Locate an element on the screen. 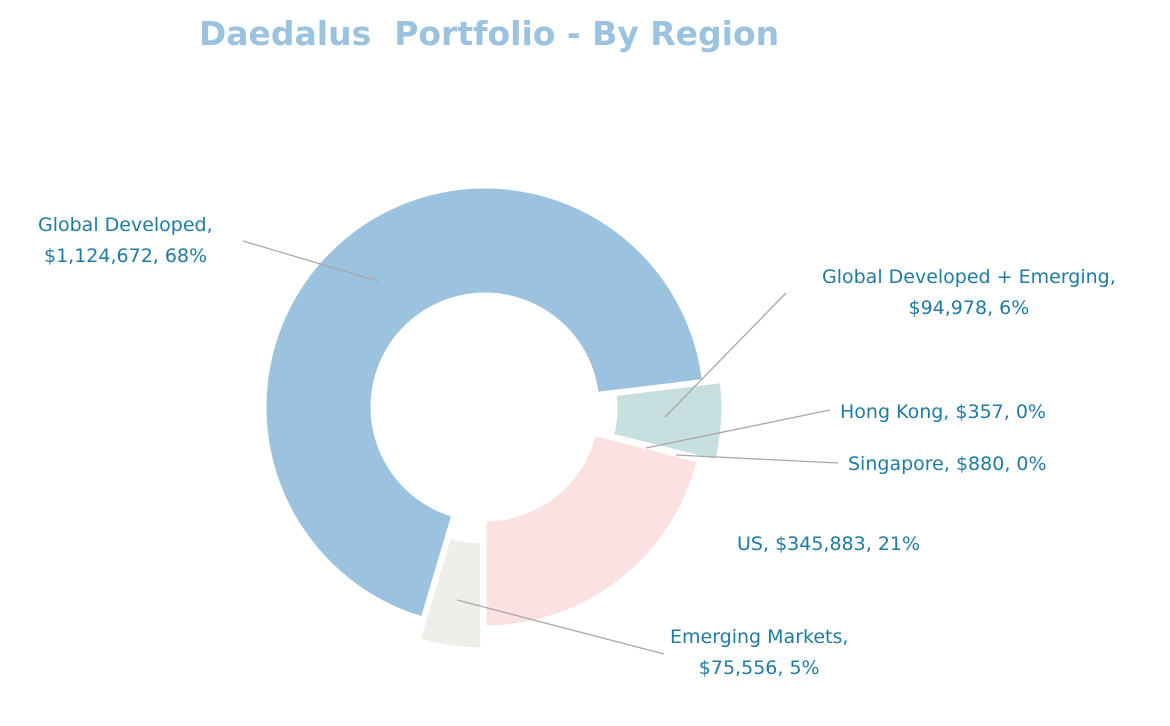 Image resolution: width=1170 pixels, height=726 pixels. label-value: $75,556 is located at coordinates (738, 668).